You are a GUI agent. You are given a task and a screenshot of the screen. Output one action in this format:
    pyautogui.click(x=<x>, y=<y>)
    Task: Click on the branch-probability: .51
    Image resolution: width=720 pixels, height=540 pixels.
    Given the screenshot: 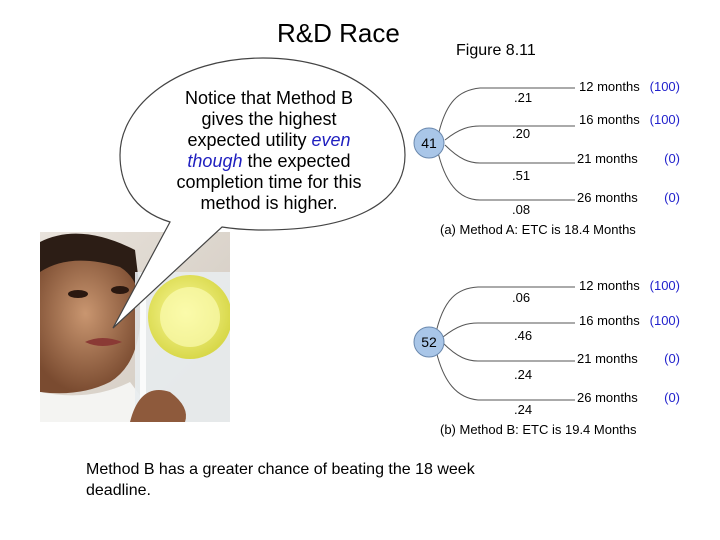 What is the action you would take?
    pyautogui.click(x=521, y=175)
    